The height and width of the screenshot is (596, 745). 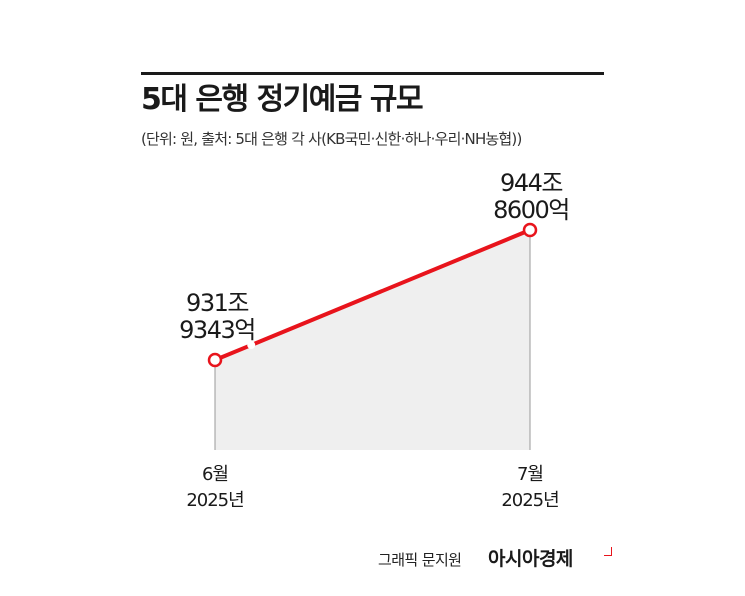 I want to click on data-label-july-line2: 8600억, so click(x=531, y=210).